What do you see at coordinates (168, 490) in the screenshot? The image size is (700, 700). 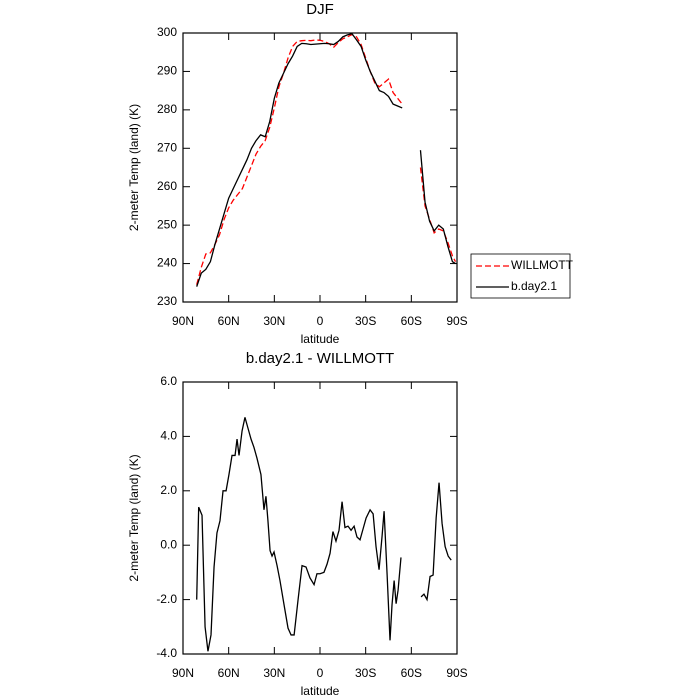 I see `y-tick-label: 2.0` at bounding box center [168, 490].